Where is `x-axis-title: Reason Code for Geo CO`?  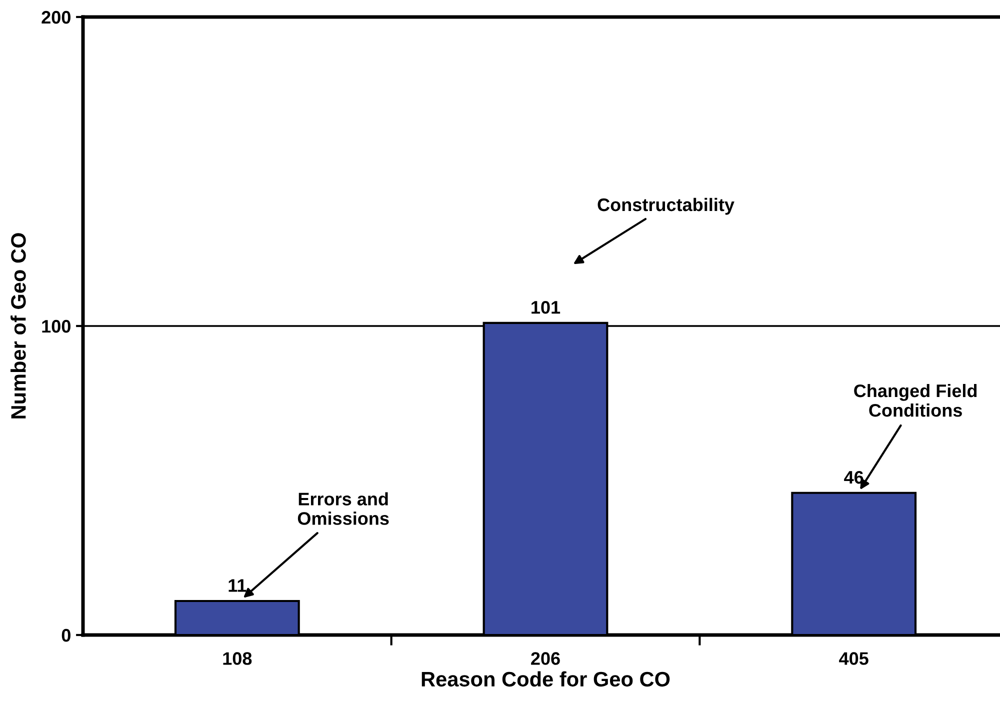
x-axis-title: Reason Code for Geo CO is located at coordinates (546, 679).